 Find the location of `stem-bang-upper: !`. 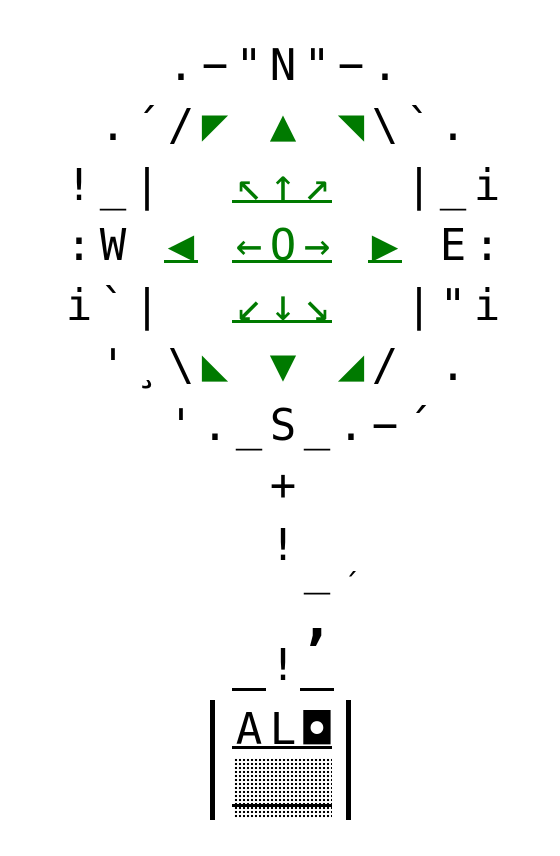

stem-bang-upper: ! is located at coordinates (283, 545).